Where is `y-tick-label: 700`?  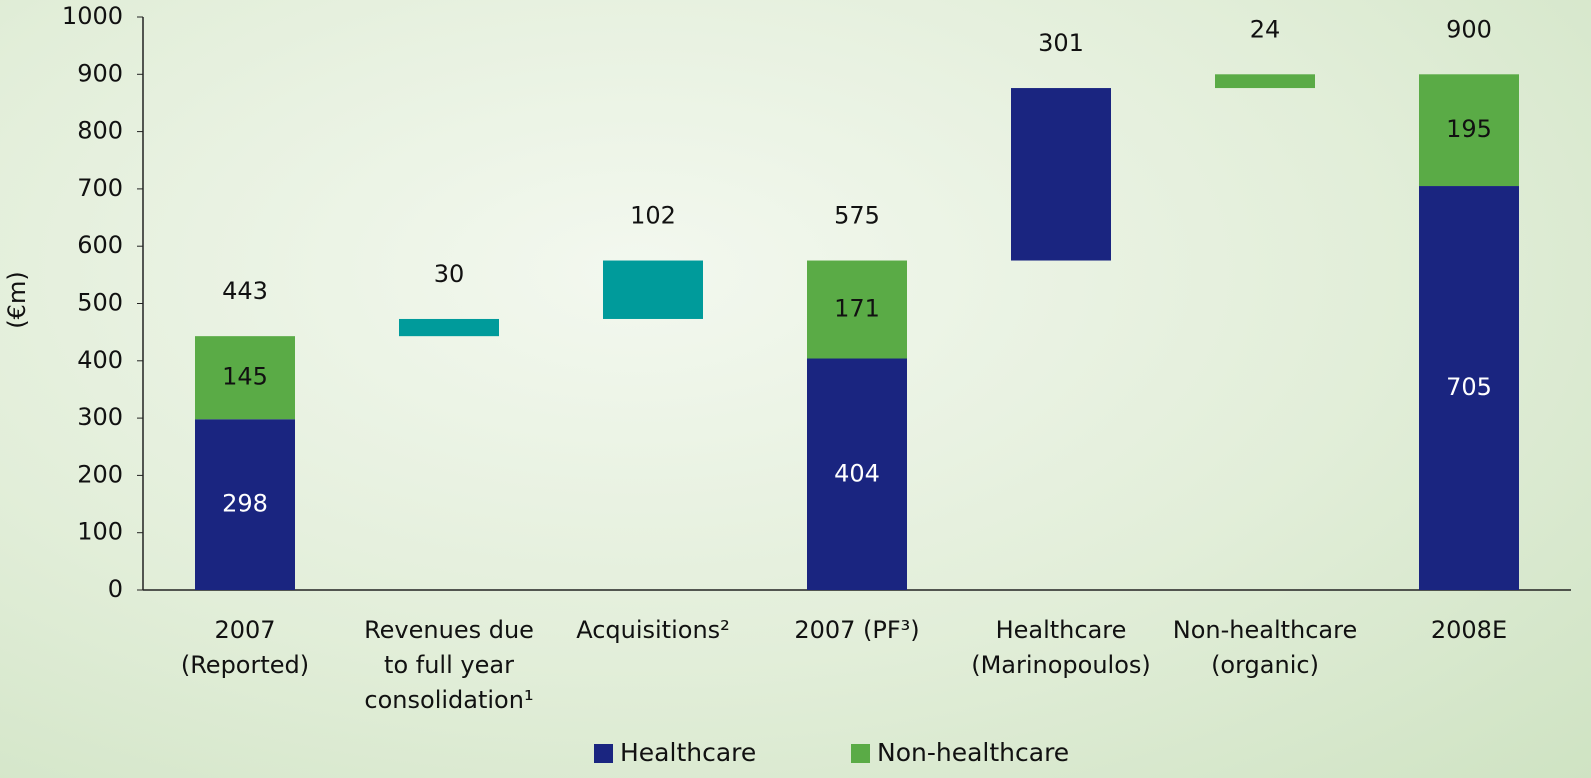 y-tick-label: 700 is located at coordinates (100, 188).